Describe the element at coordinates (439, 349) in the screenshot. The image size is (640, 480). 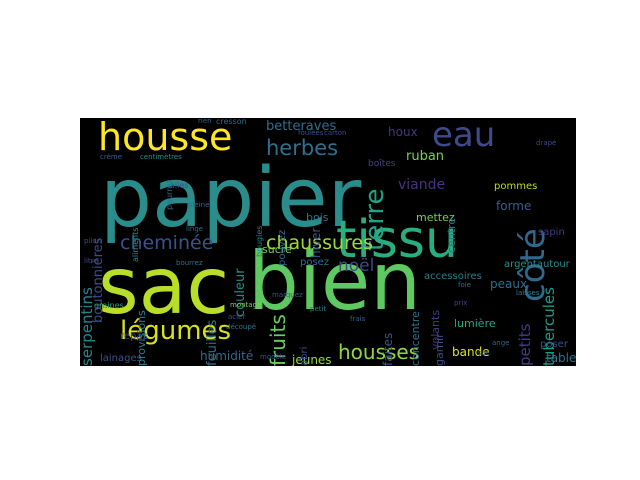
I see `cloud-word: garnir` at that location.